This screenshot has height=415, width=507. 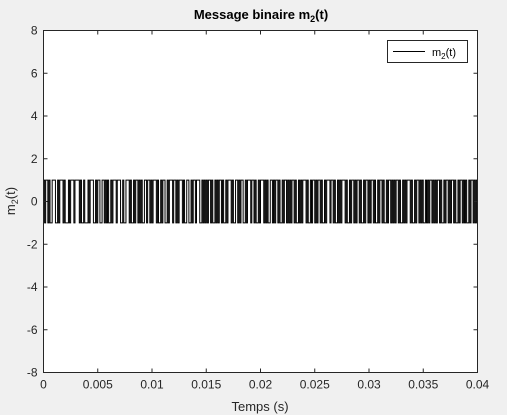 I want to click on y-tick-label: 4, so click(x=34, y=116).